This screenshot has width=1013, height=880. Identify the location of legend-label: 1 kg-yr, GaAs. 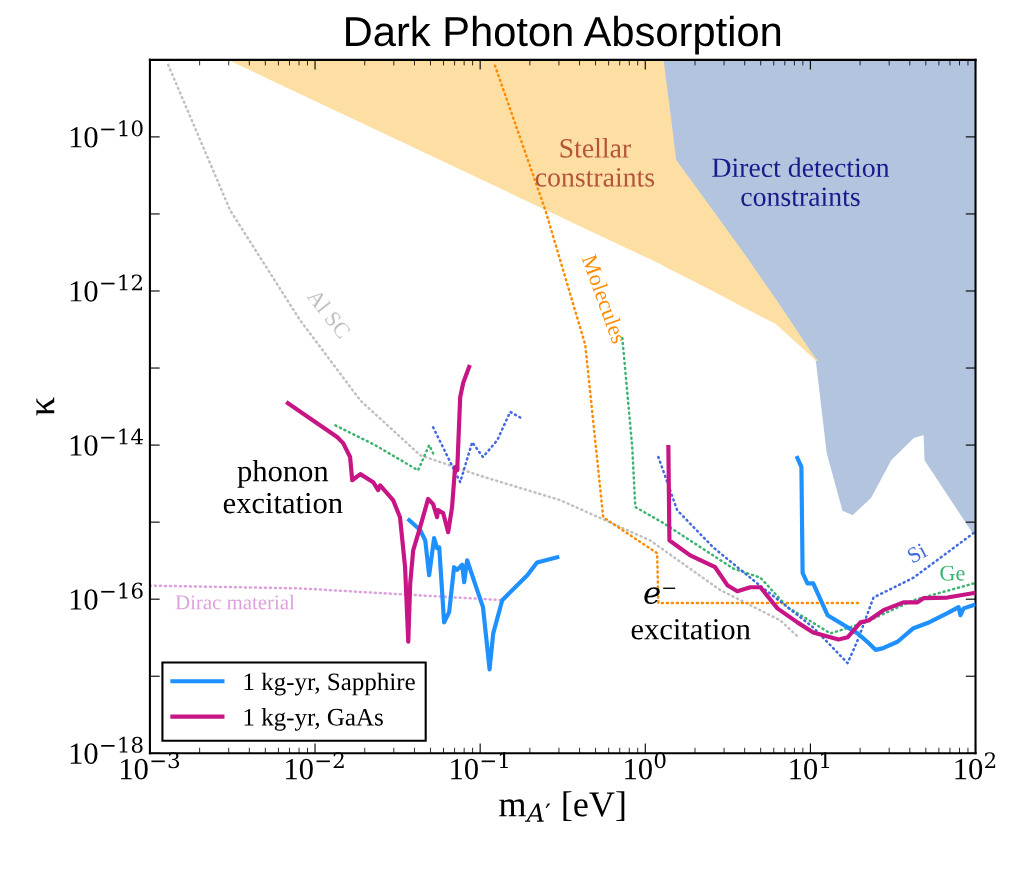
(313, 719).